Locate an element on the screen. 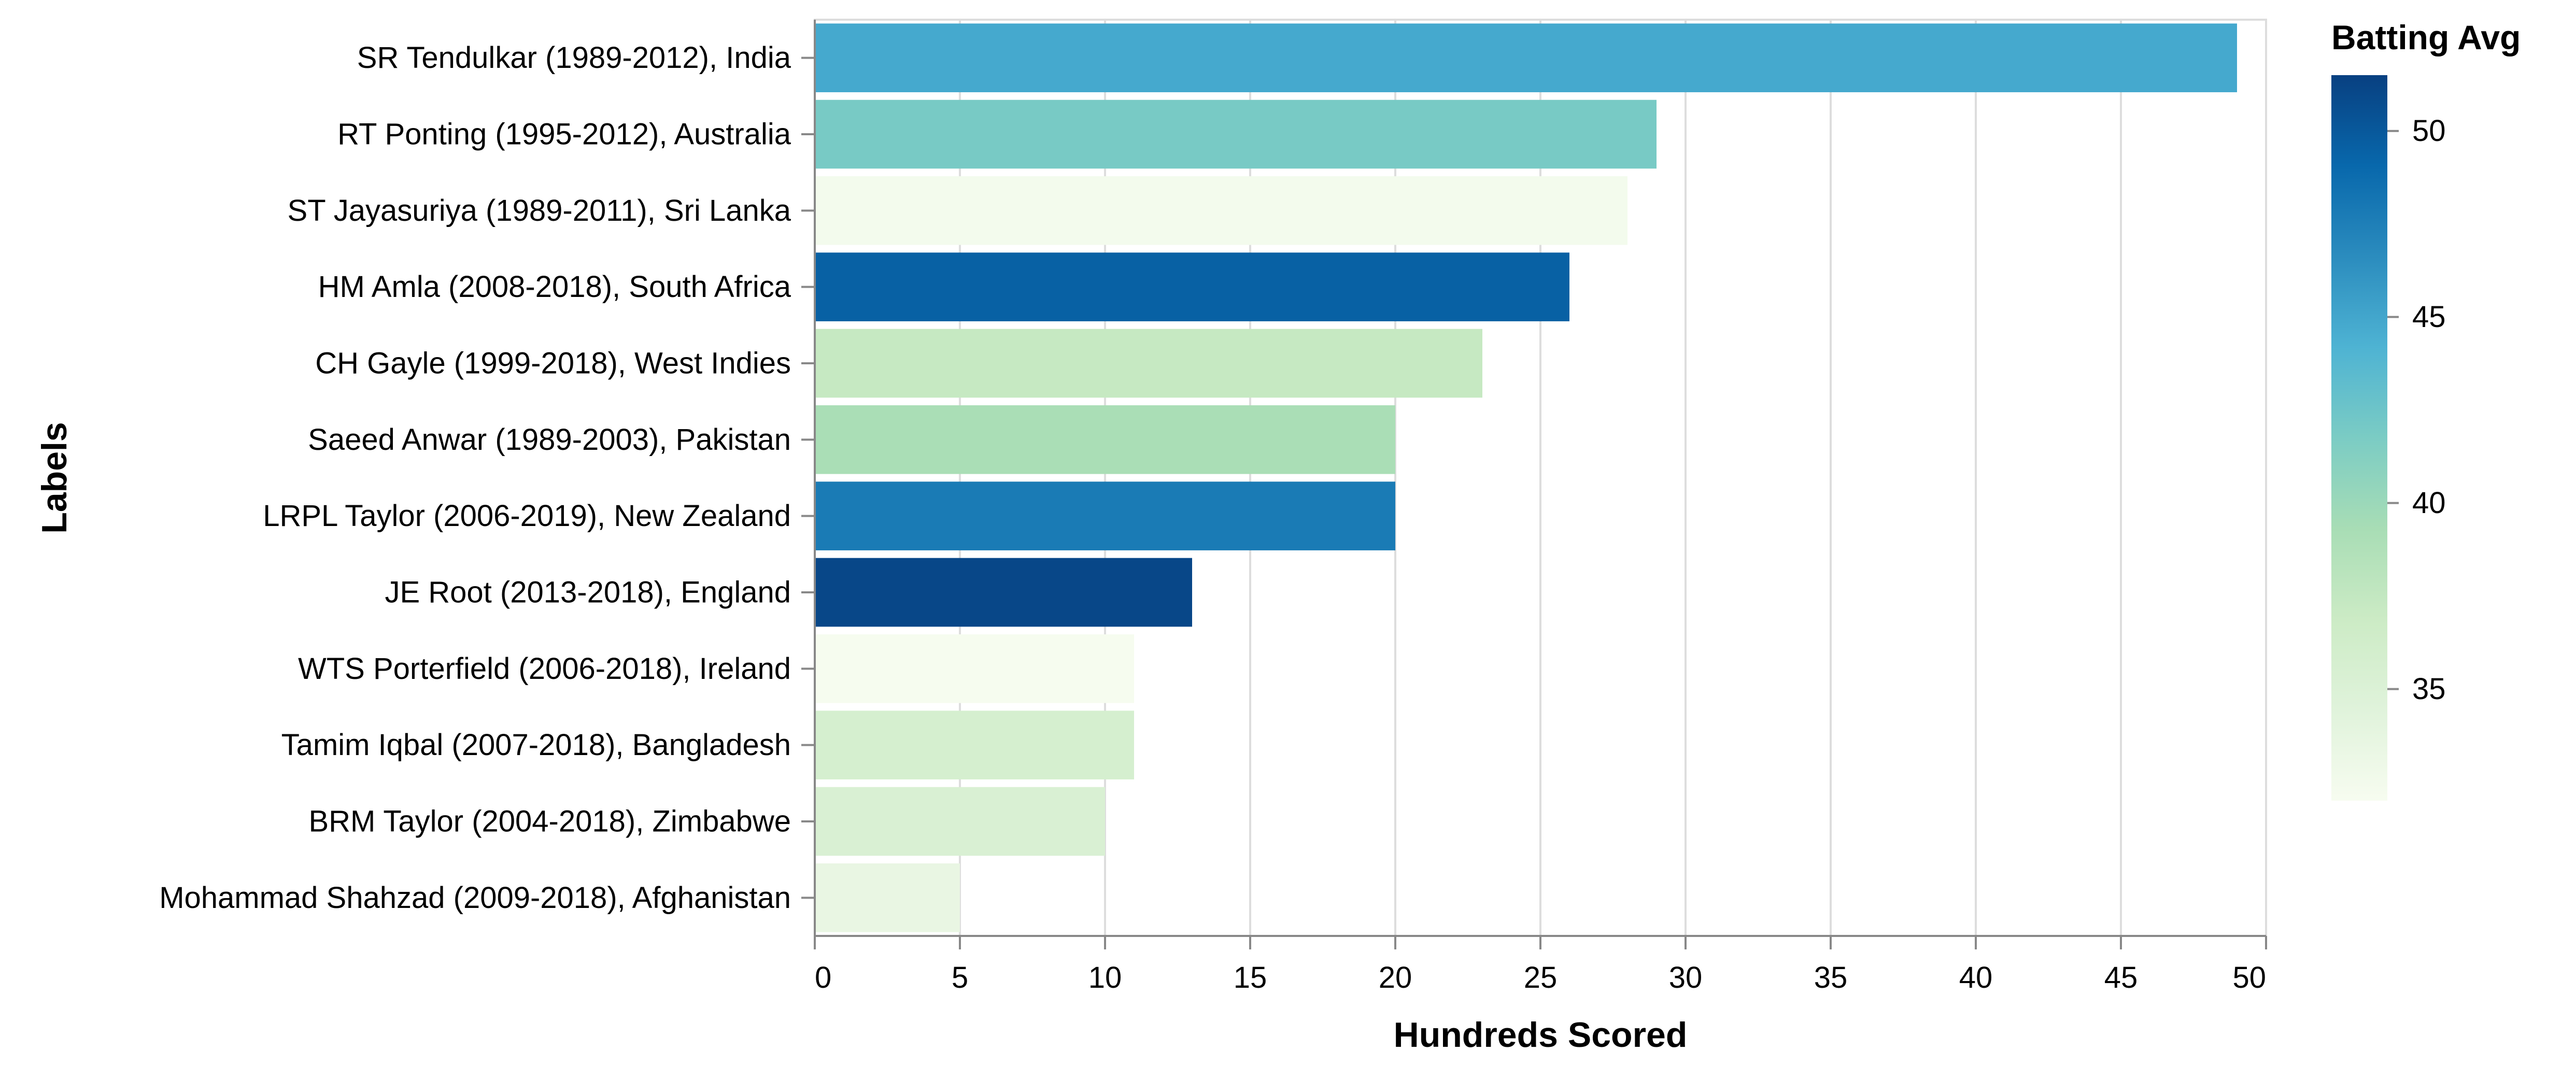 This screenshot has width=2576, height=1080. x-tick-label: 25 is located at coordinates (1541, 977).